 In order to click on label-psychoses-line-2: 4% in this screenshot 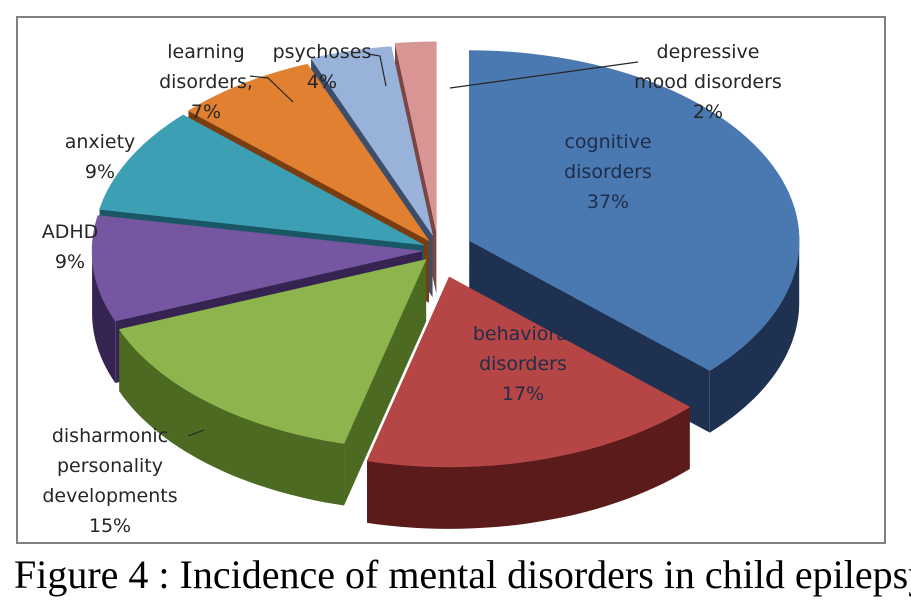, I will do `click(322, 82)`.